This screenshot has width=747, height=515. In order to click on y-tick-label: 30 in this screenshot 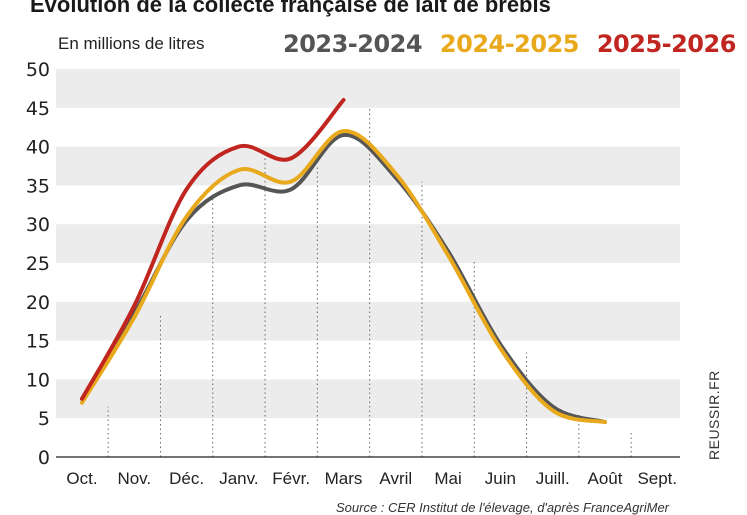, I will do `click(38, 225)`.